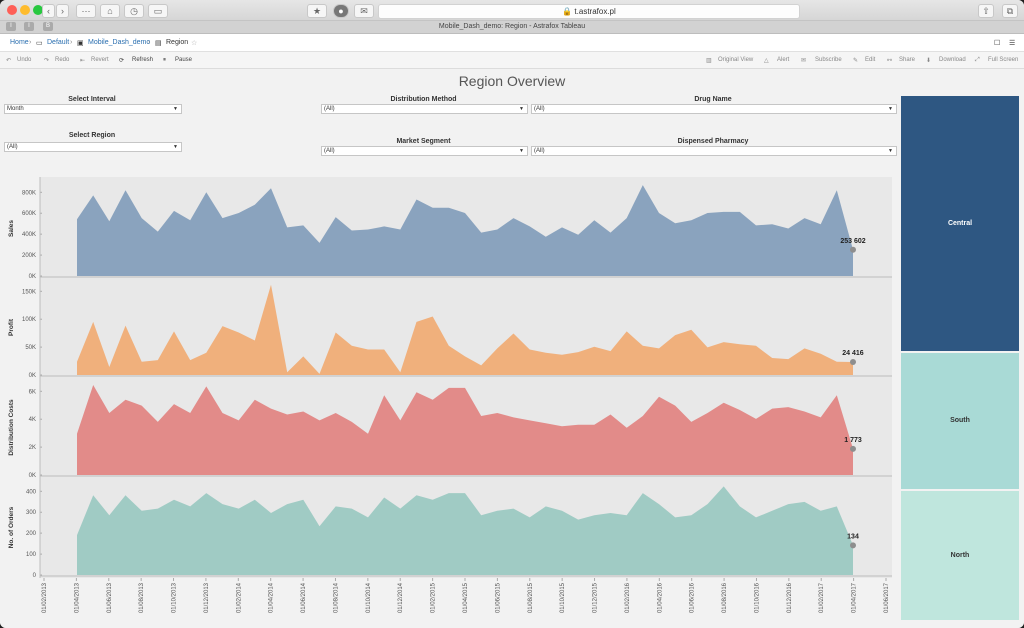 The height and width of the screenshot is (628, 1024). I want to click on filter-label-segment: Market Segment, so click(423, 141).